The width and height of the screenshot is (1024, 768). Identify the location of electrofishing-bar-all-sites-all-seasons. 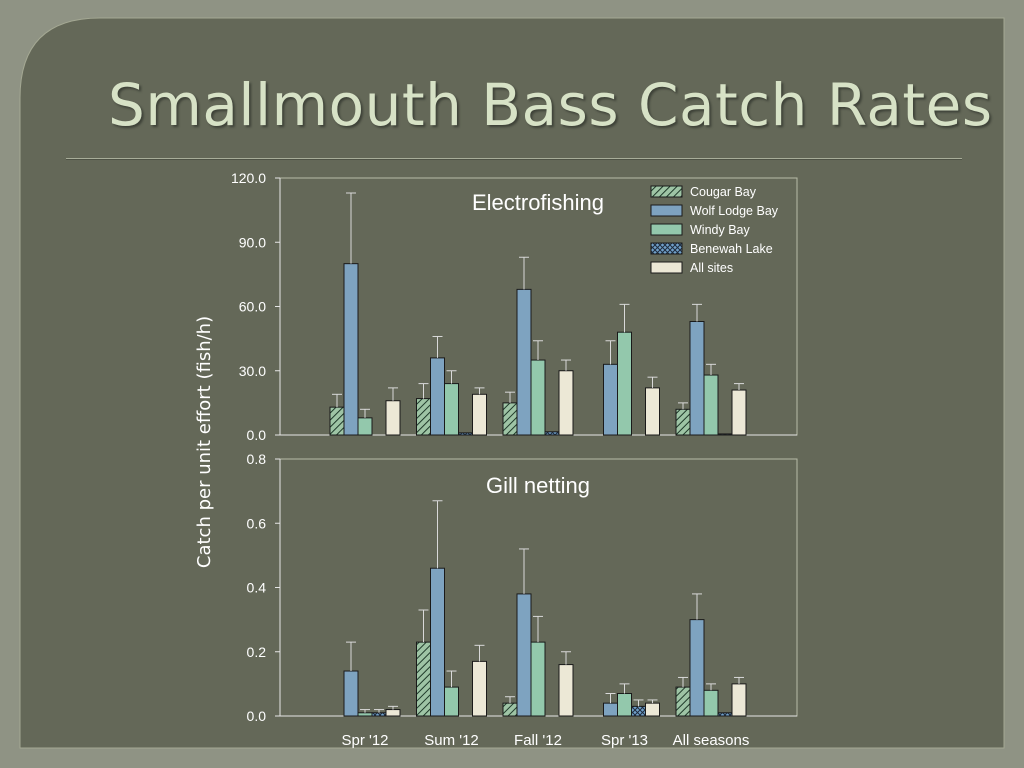
(739, 412).